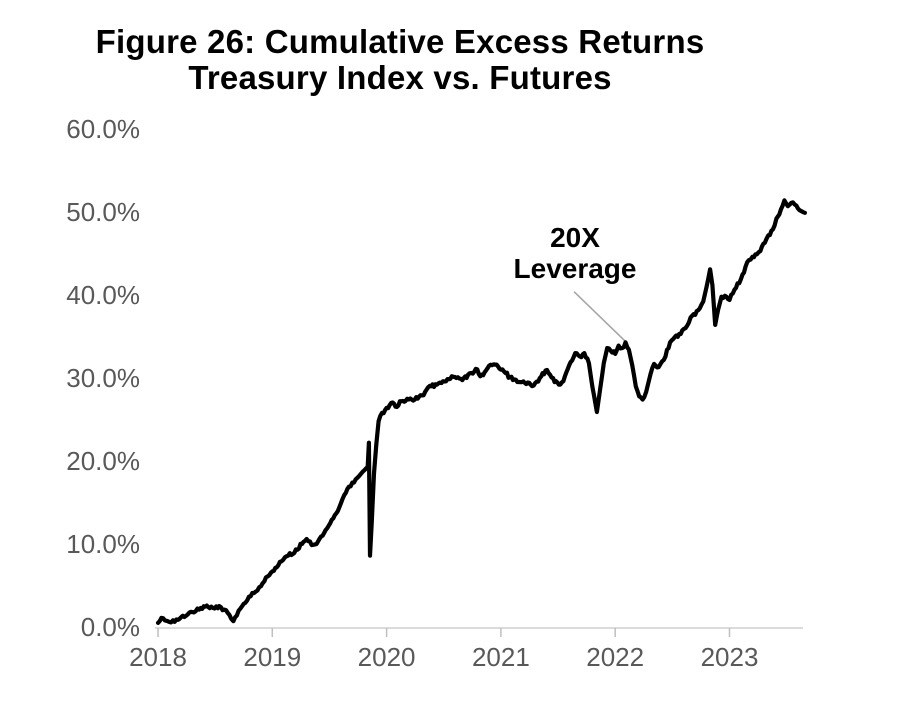 This screenshot has height=708, width=898. Describe the element at coordinates (103, 461) in the screenshot. I see `y-axis-label: 20.0%` at that location.